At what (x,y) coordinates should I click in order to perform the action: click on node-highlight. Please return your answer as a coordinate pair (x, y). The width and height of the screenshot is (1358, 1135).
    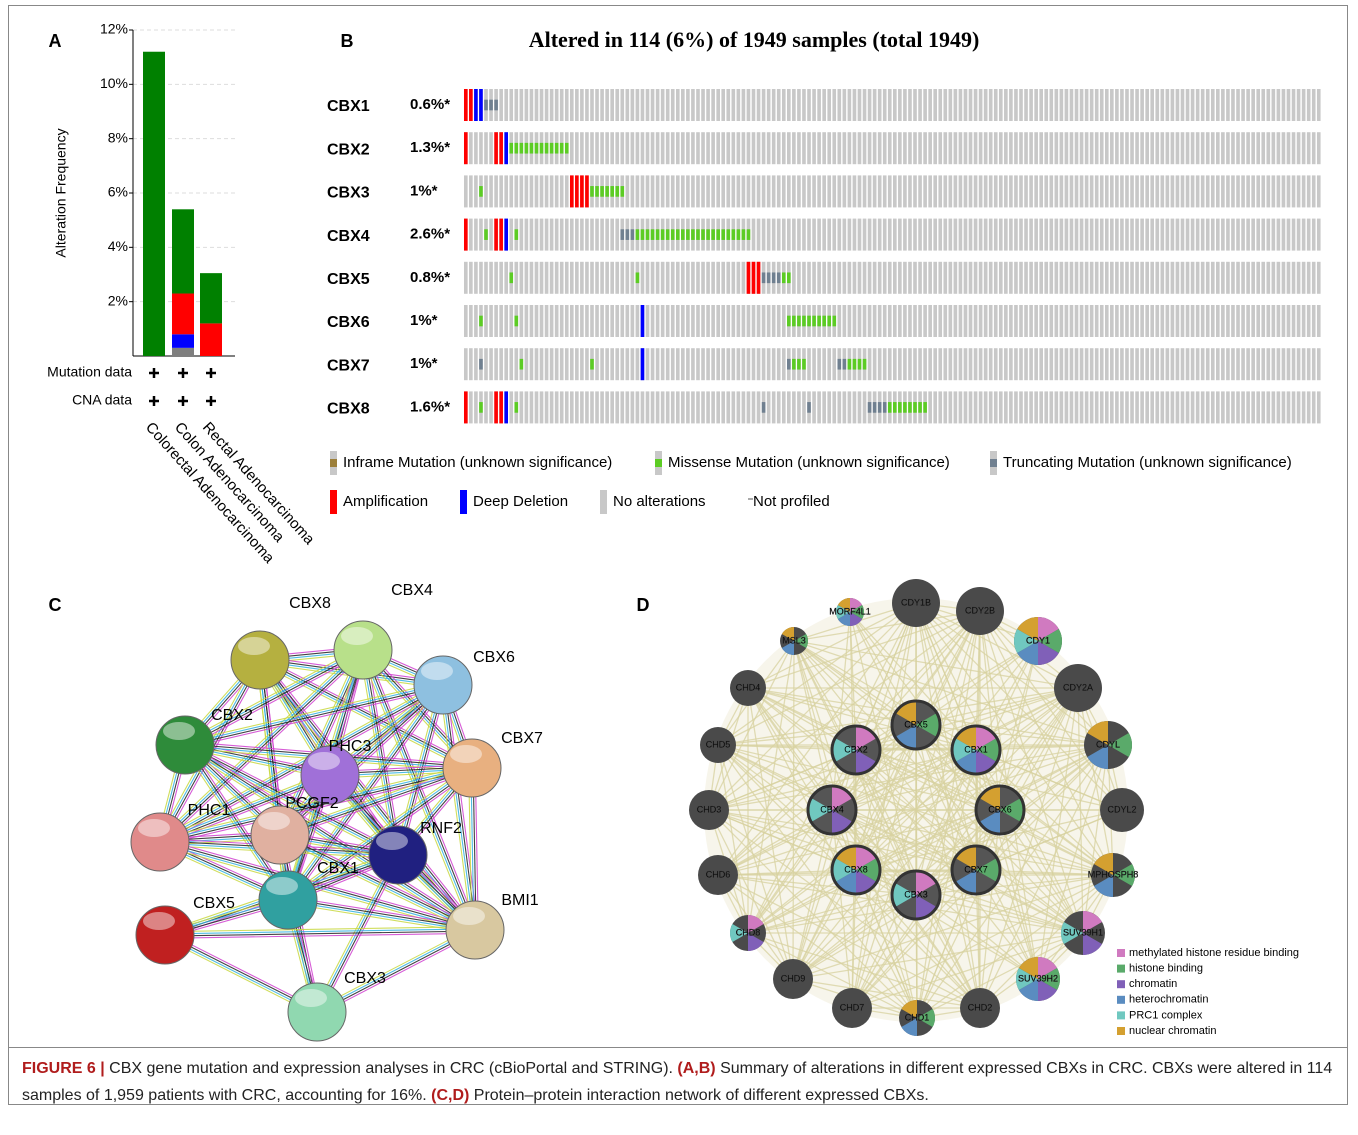
    Looking at the image, I should click on (437, 671).